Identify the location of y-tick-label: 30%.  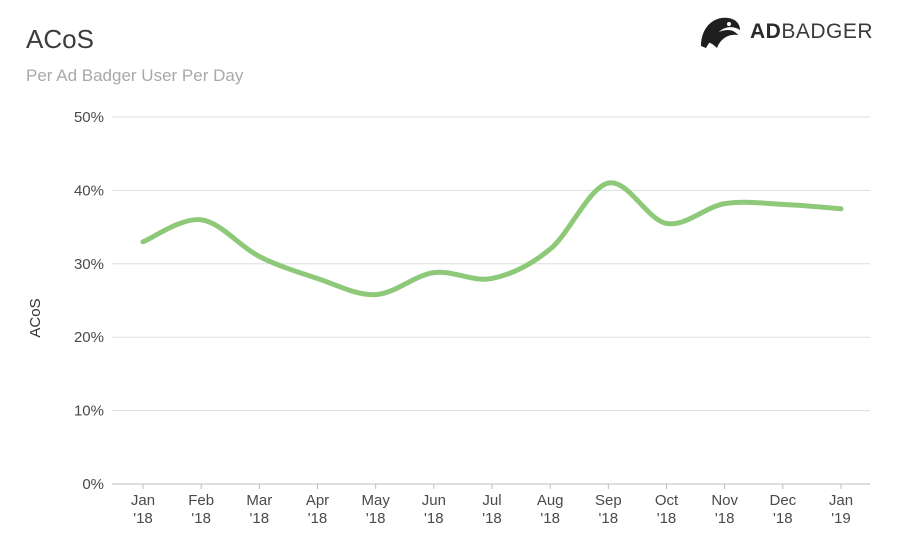
(89, 264).